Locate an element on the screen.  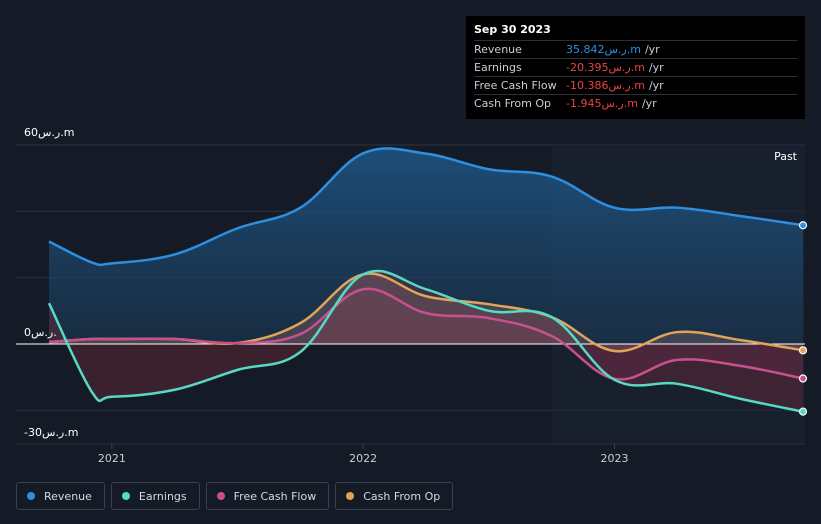
tooltip-row: Earnings -20.395ر.س.m/yr is located at coordinates (635, 67).